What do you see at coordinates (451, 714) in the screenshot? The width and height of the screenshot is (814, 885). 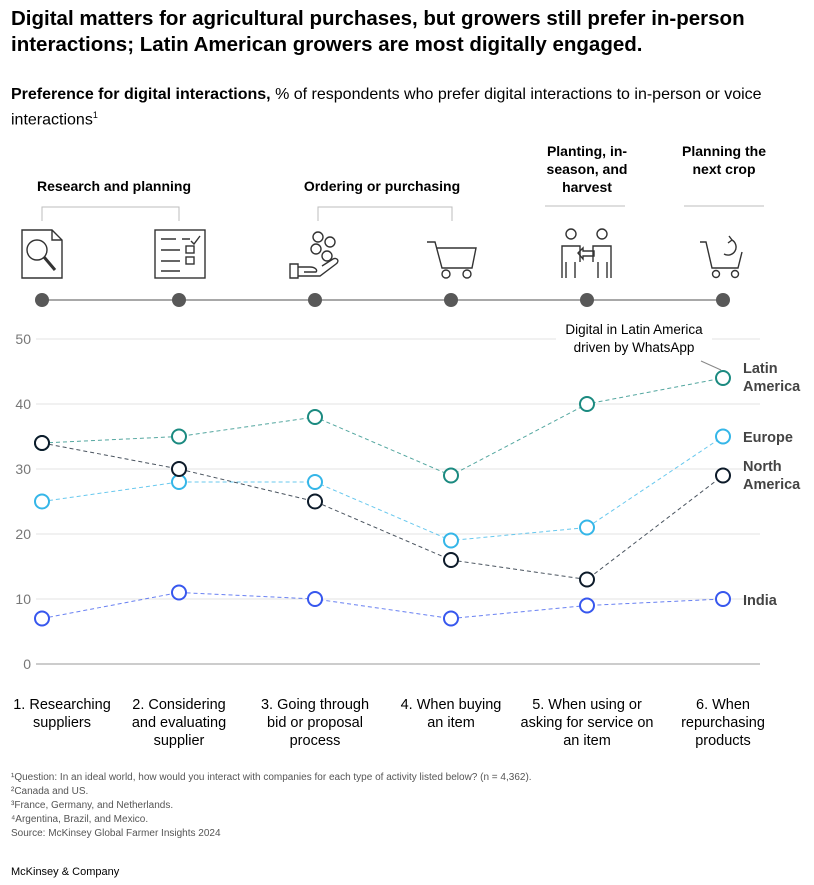 I see `x-tick-label-4: 4. When buying an item` at bounding box center [451, 714].